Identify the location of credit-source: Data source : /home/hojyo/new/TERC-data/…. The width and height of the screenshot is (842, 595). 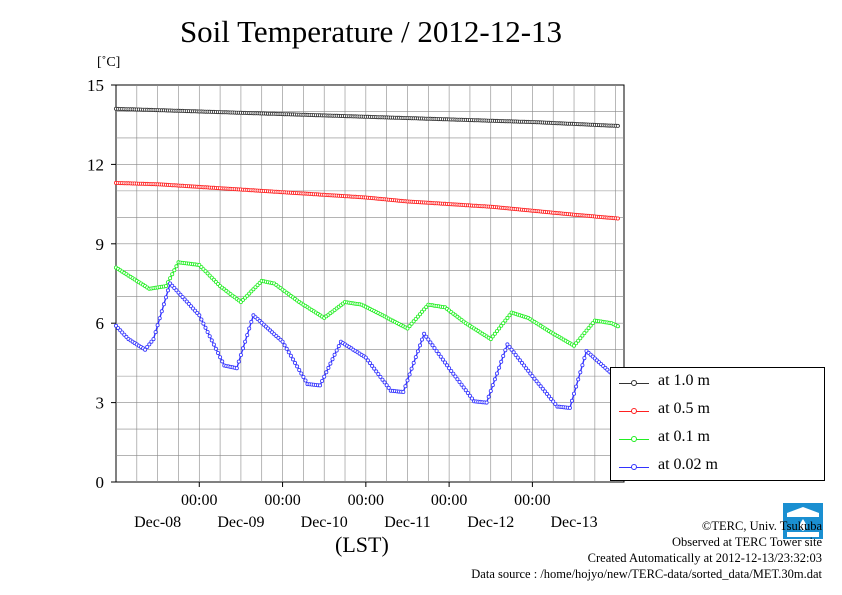
(646, 574).